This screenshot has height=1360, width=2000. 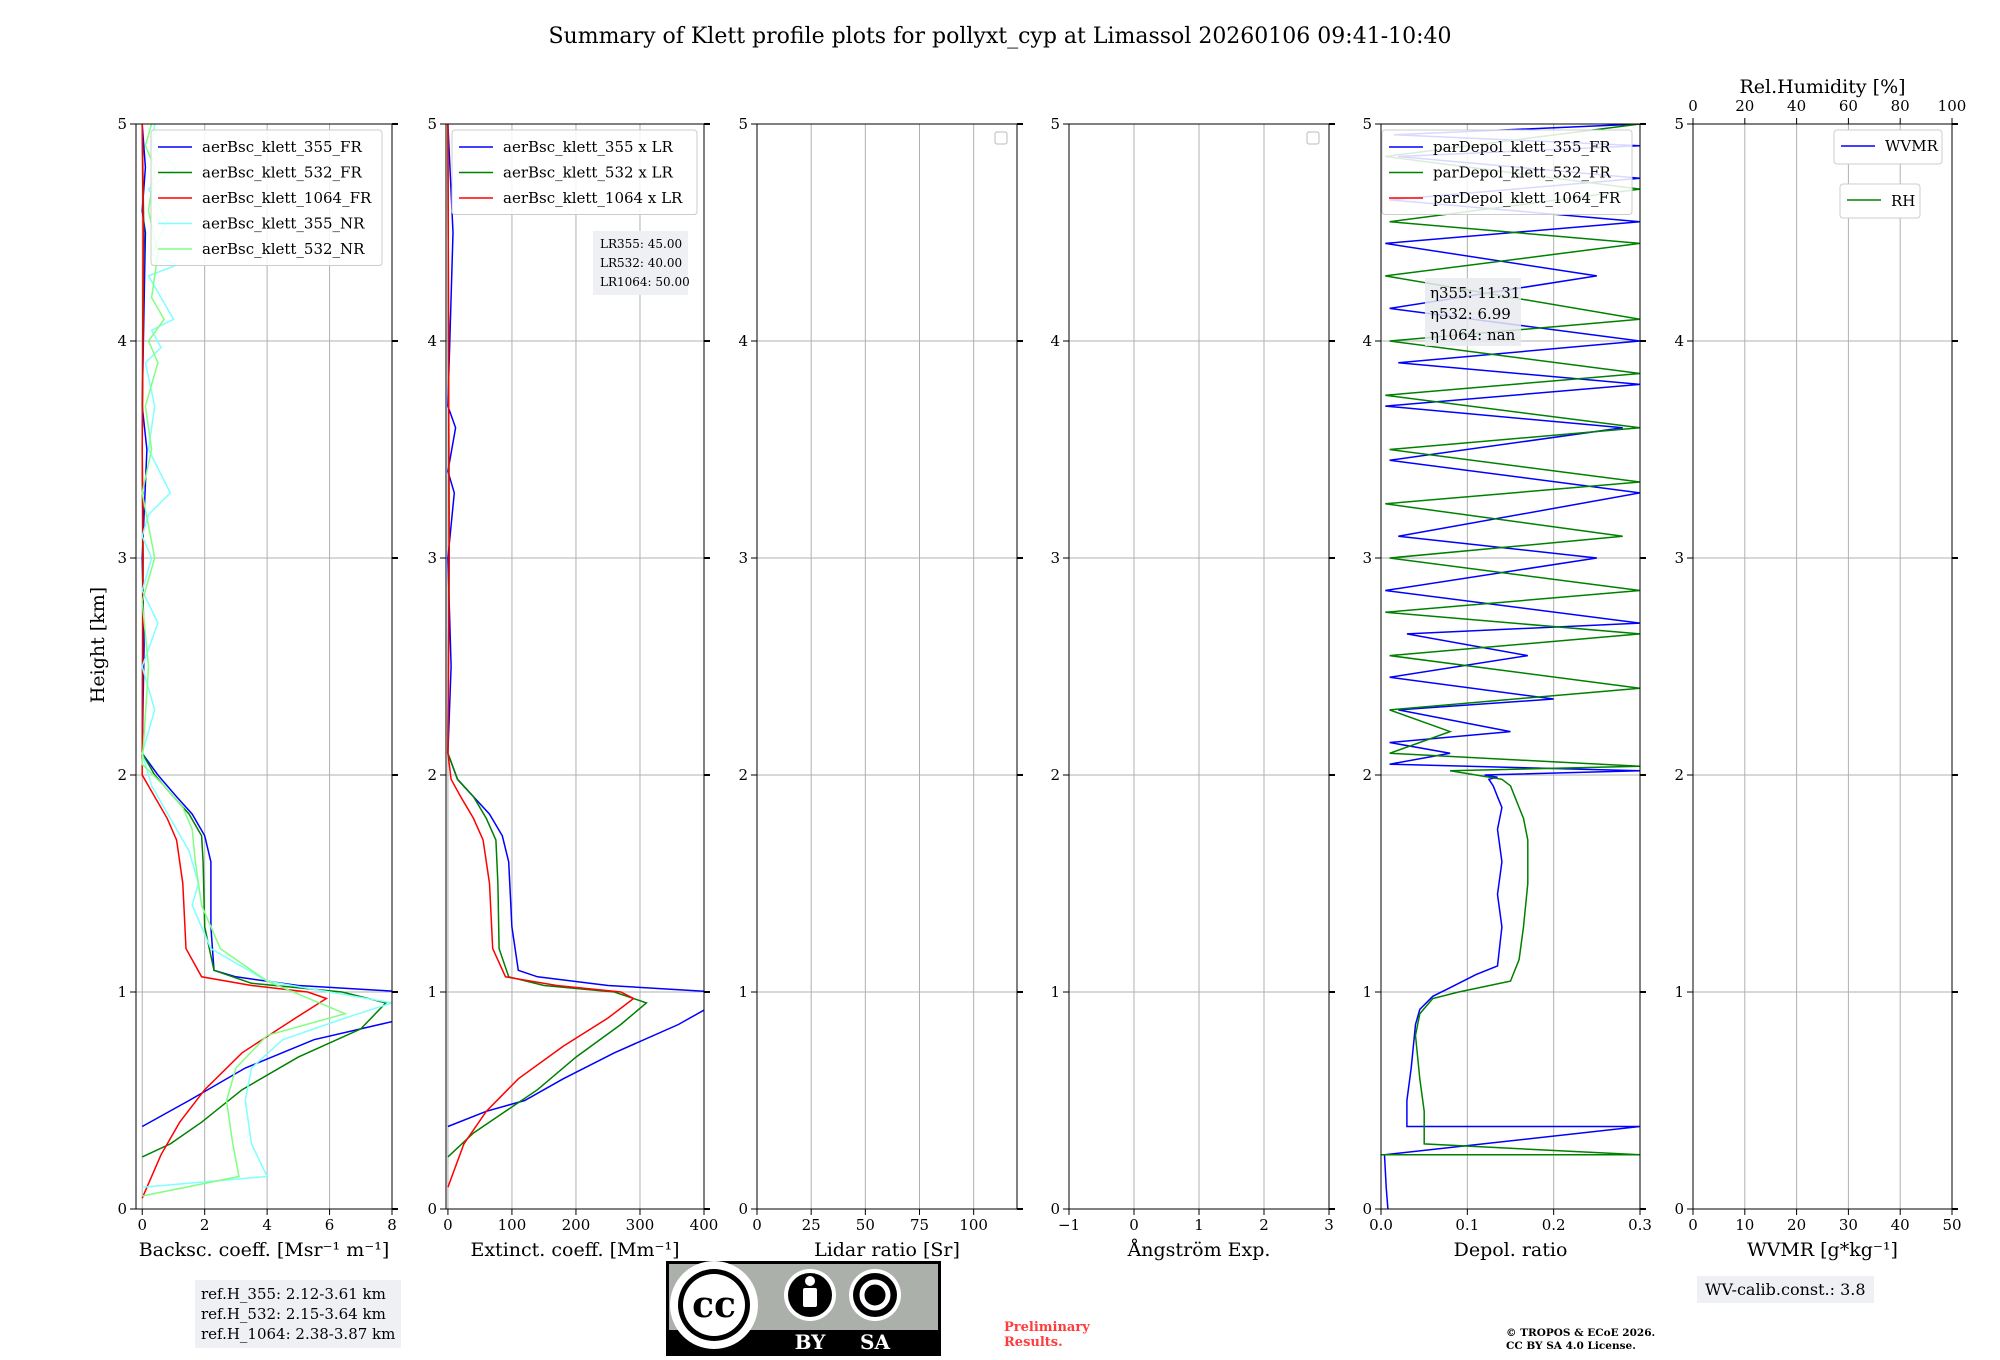 I want to click on legend-label: parDepol_klett_355_FR, so click(x=1522, y=147).